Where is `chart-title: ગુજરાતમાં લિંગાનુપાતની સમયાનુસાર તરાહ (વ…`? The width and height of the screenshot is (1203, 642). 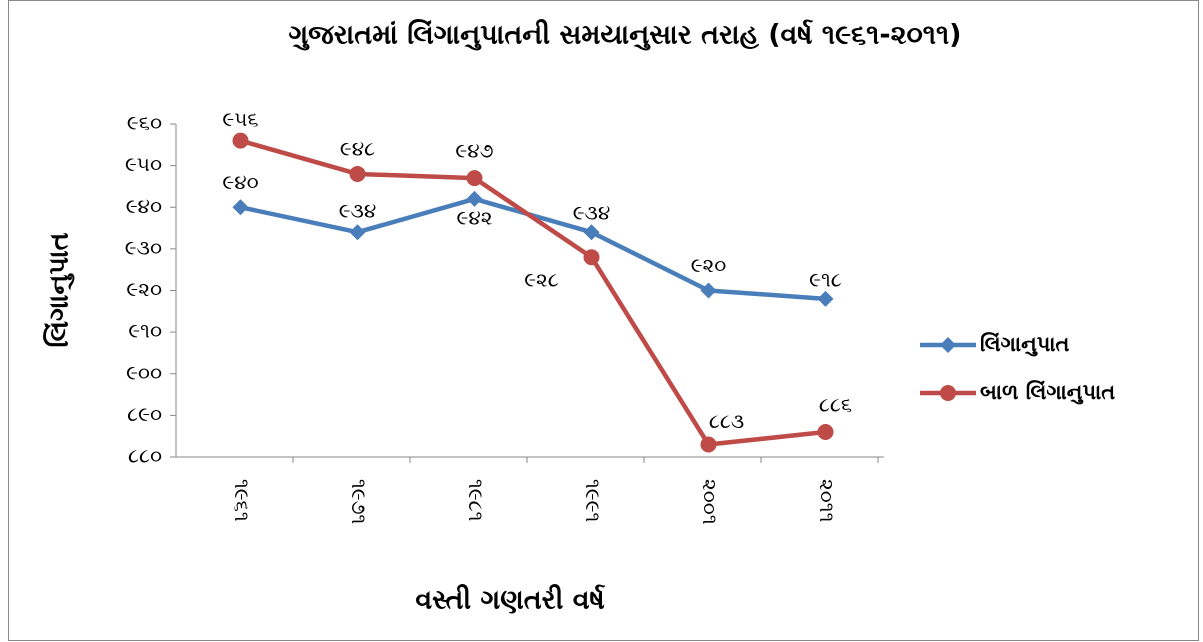 chart-title: ગુજરાતમાં લિંગાનુપાતની સમયાનુસાર તરાહ (વ… is located at coordinates (624, 35).